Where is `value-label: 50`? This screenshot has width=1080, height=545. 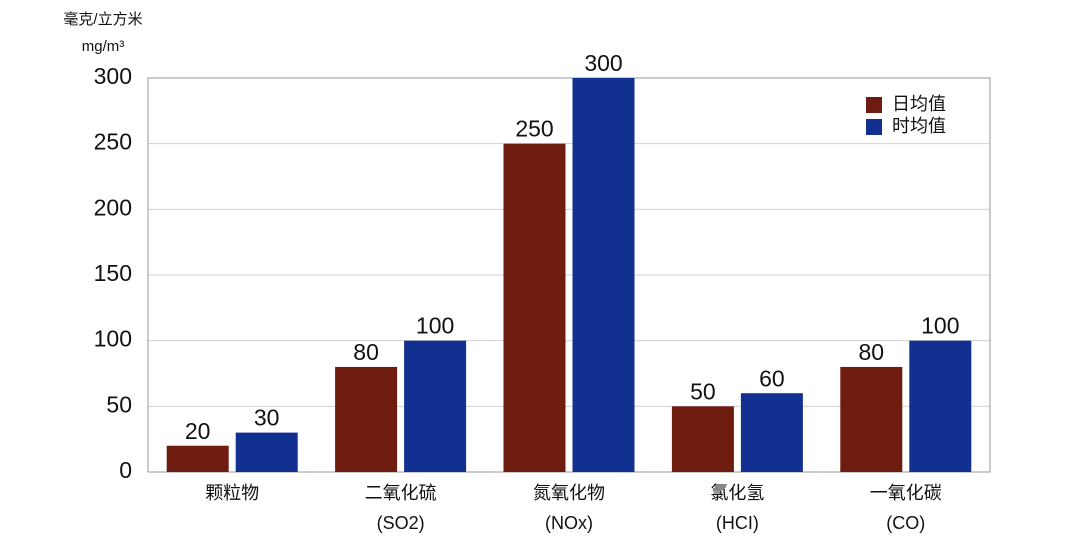 value-label: 50 is located at coordinates (703, 391).